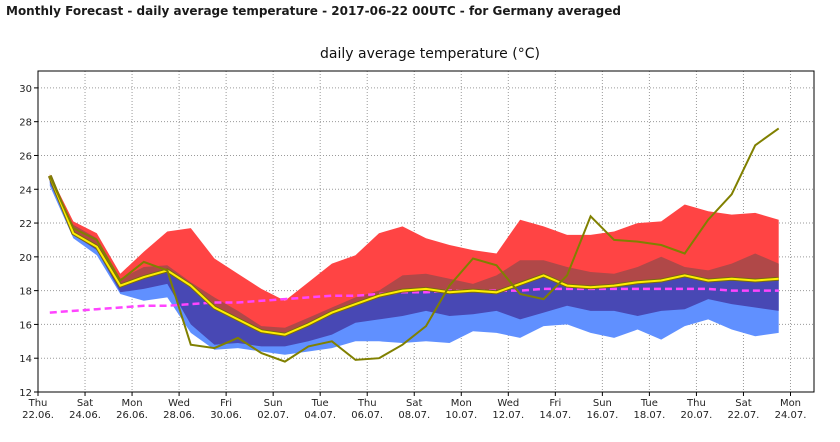 Image resolution: width=840 pixels, height=442 pixels. Describe the element at coordinates (414, 300) in the screenshot. I see `climate-line` at that location.